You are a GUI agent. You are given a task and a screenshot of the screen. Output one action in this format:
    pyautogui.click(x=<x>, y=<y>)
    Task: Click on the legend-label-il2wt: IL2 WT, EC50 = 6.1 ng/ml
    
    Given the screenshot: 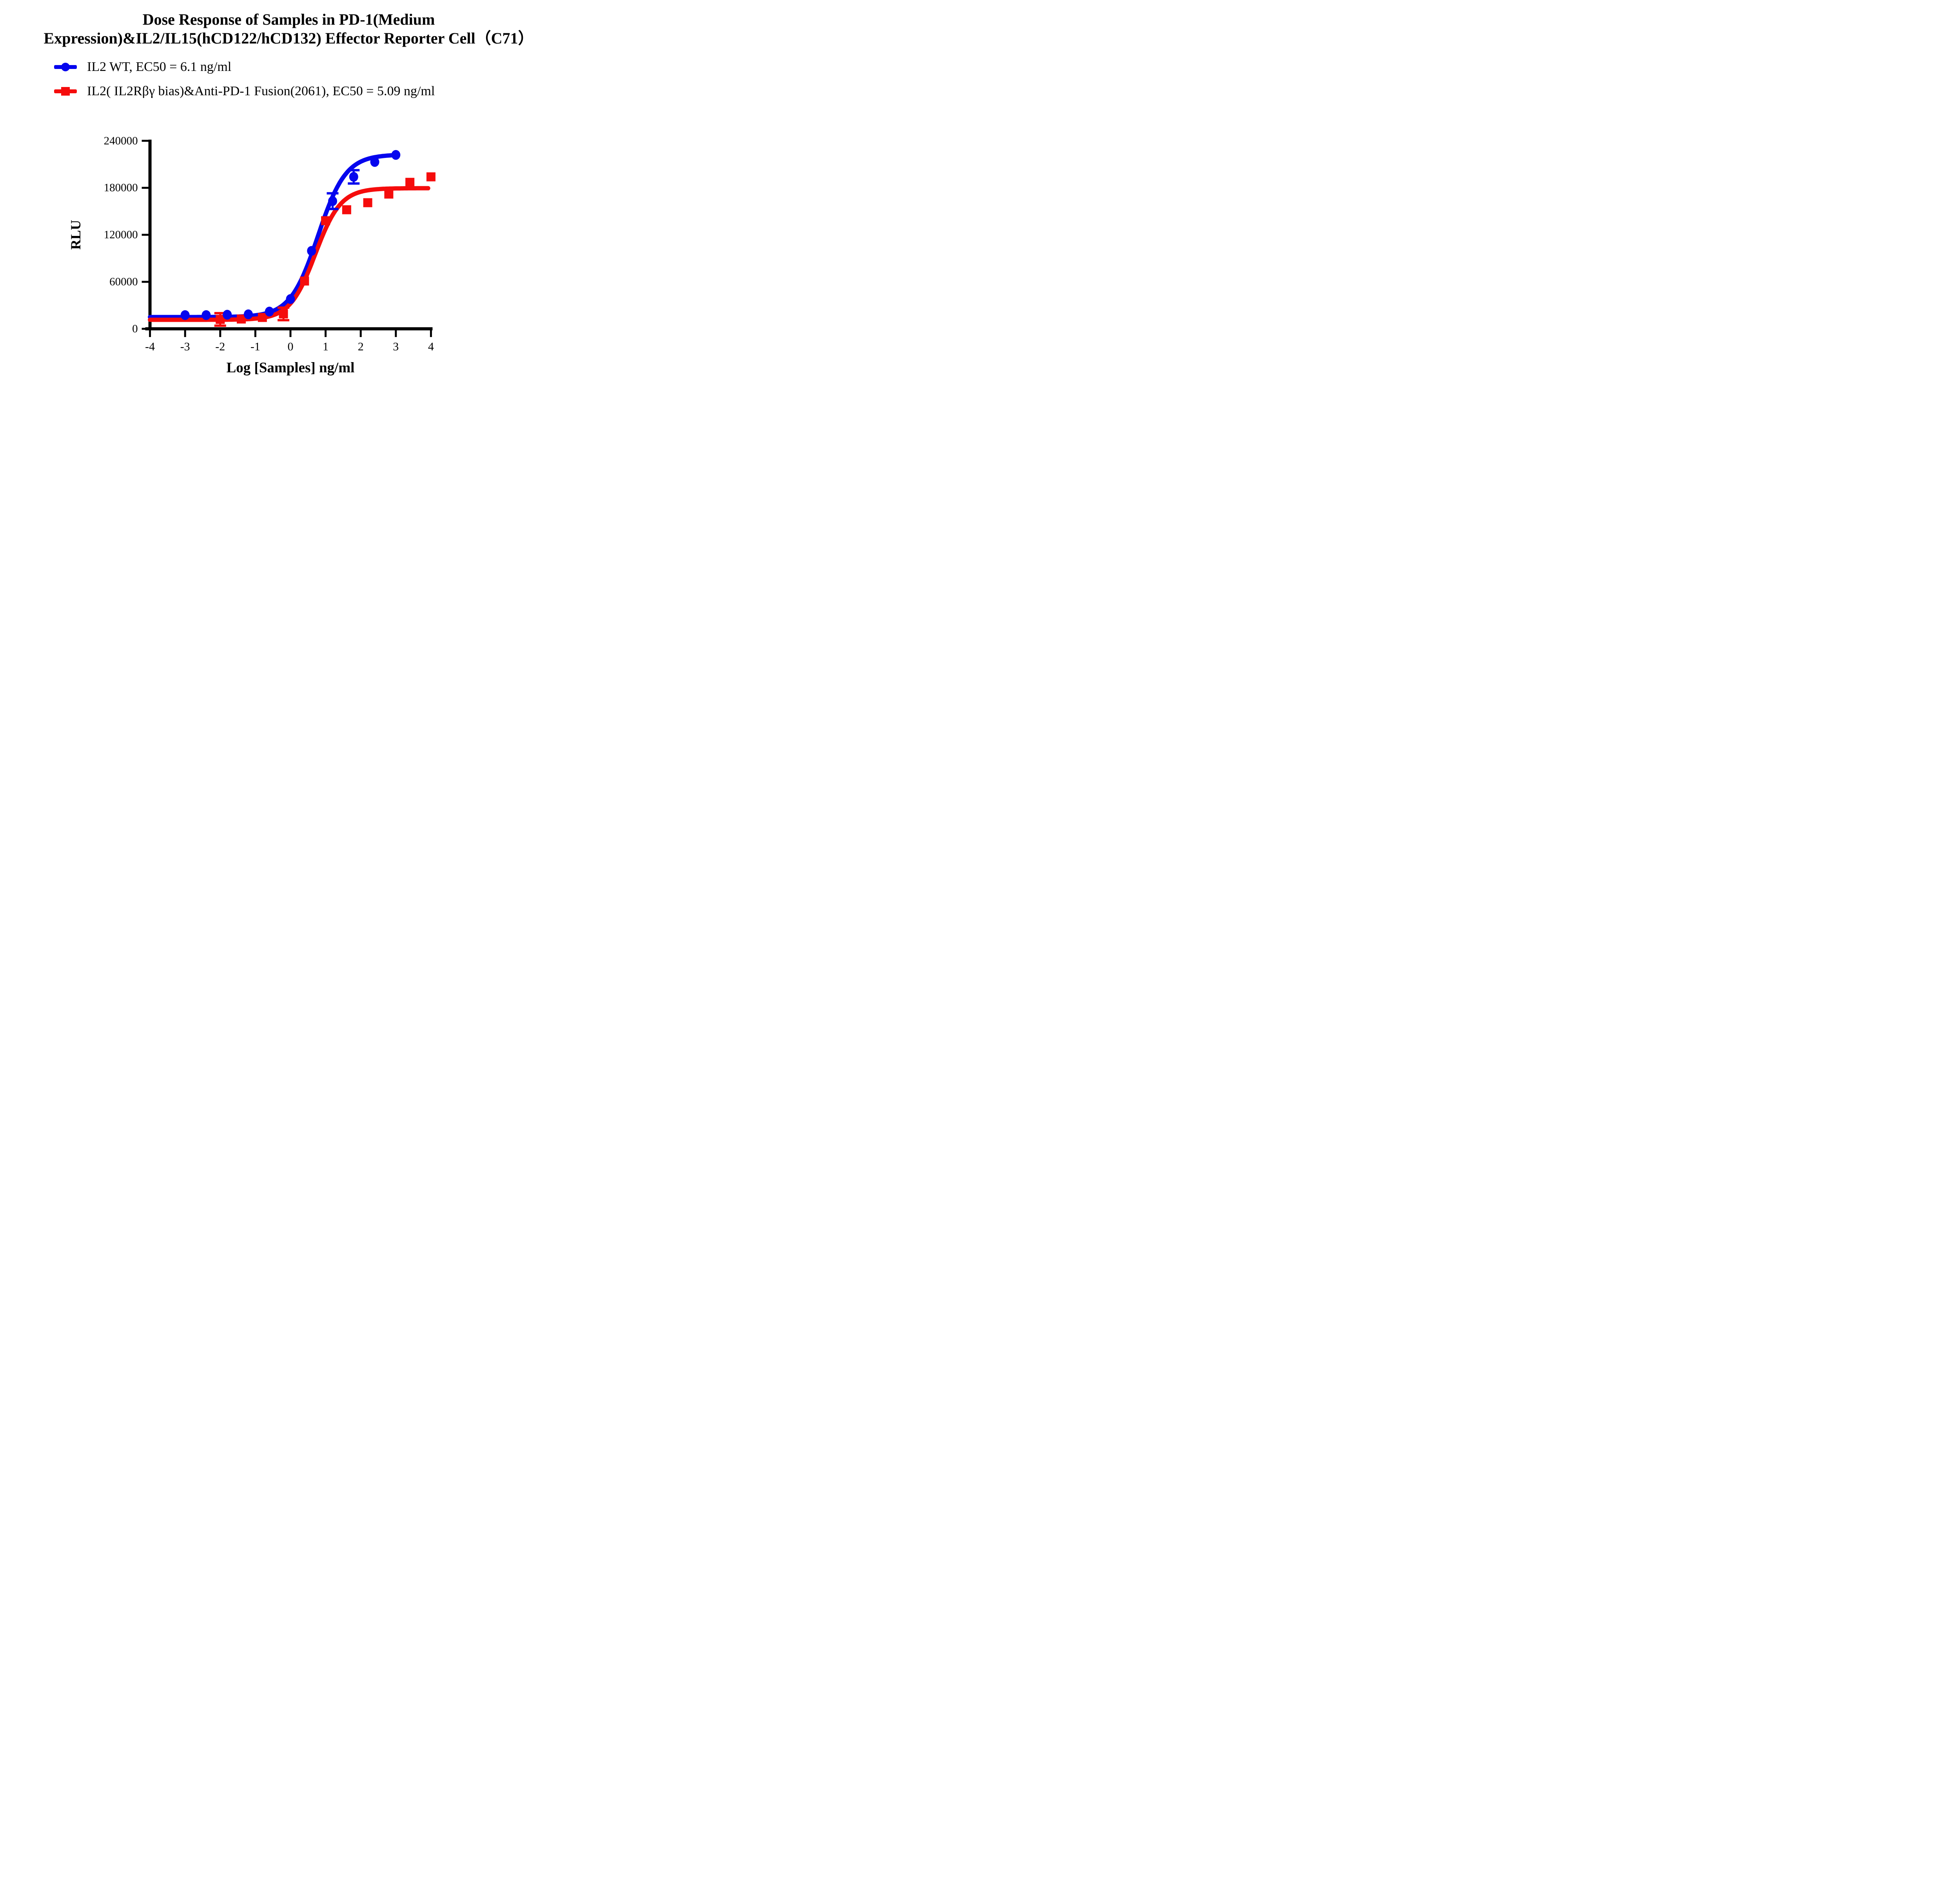 What is the action you would take?
    pyautogui.click(x=159, y=67)
    